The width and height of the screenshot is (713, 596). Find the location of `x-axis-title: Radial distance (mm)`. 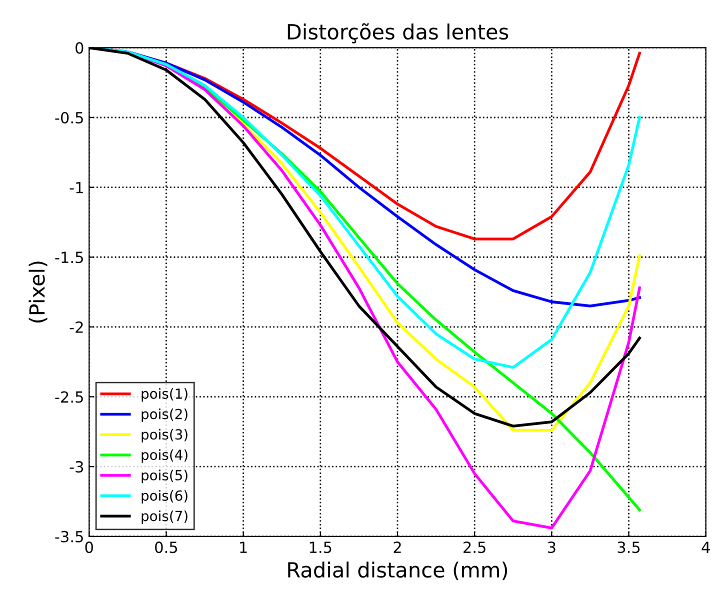

x-axis-title: Radial distance (mm) is located at coordinates (398, 571).